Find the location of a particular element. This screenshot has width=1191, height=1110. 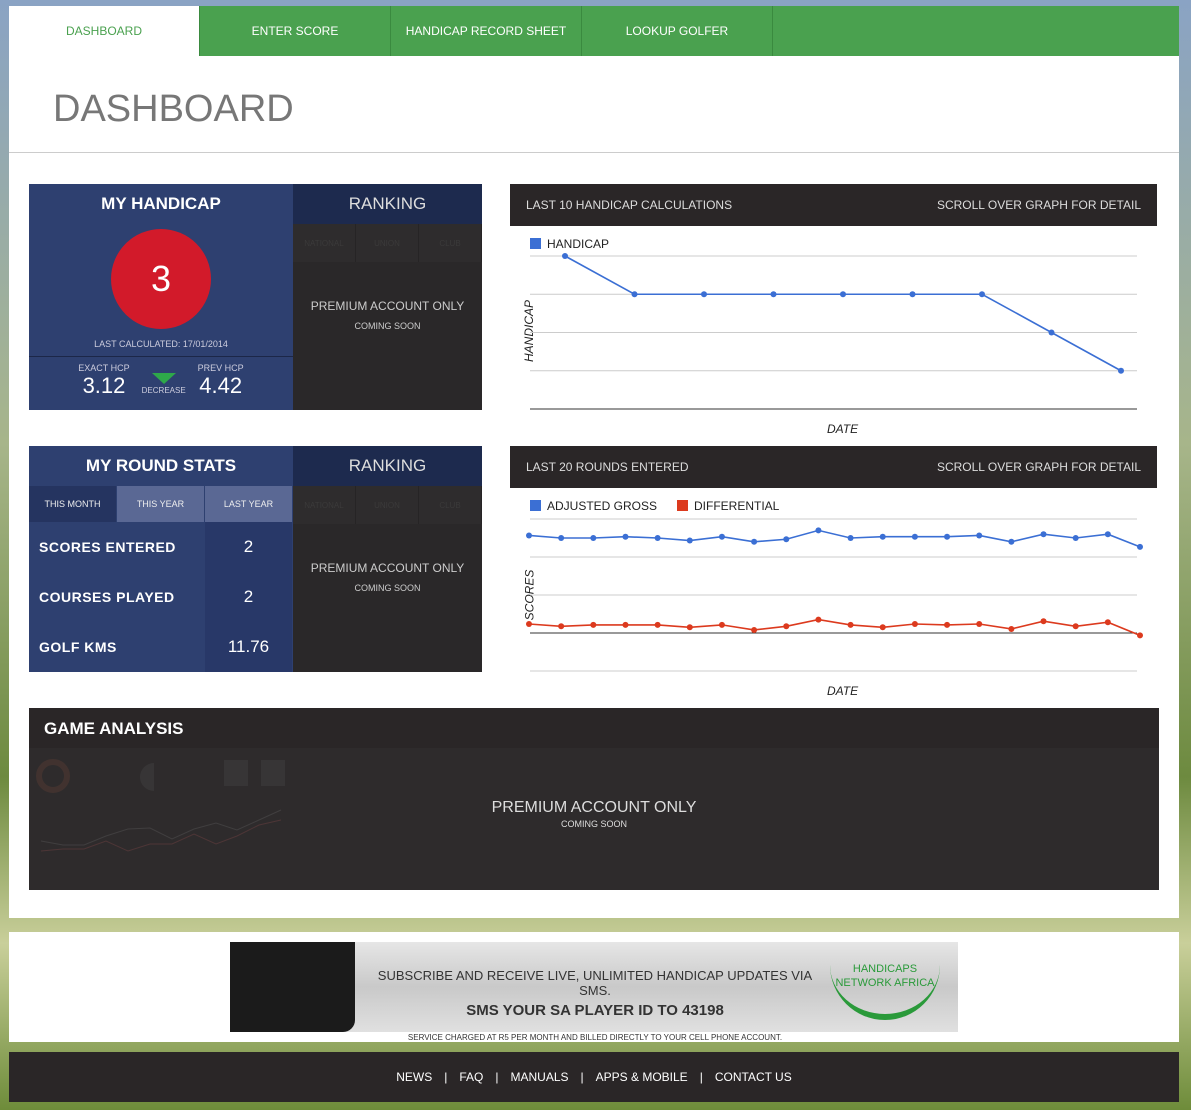

period-last-year: LAST YEAR is located at coordinates (249, 504).